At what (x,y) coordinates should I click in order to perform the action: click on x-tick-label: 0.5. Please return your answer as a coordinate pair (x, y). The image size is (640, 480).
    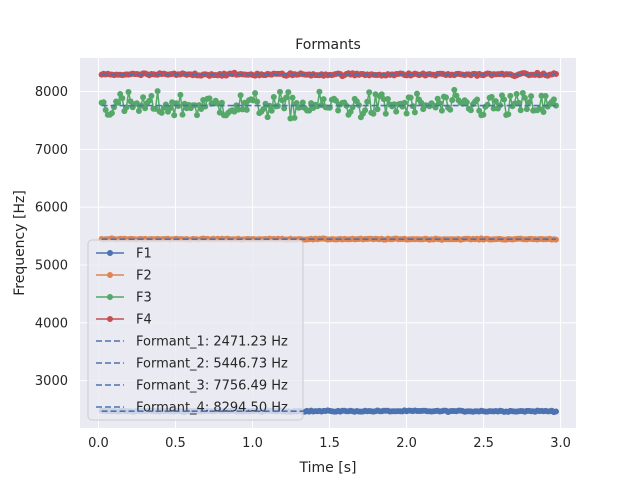
    Looking at the image, I should click on (175, 443).